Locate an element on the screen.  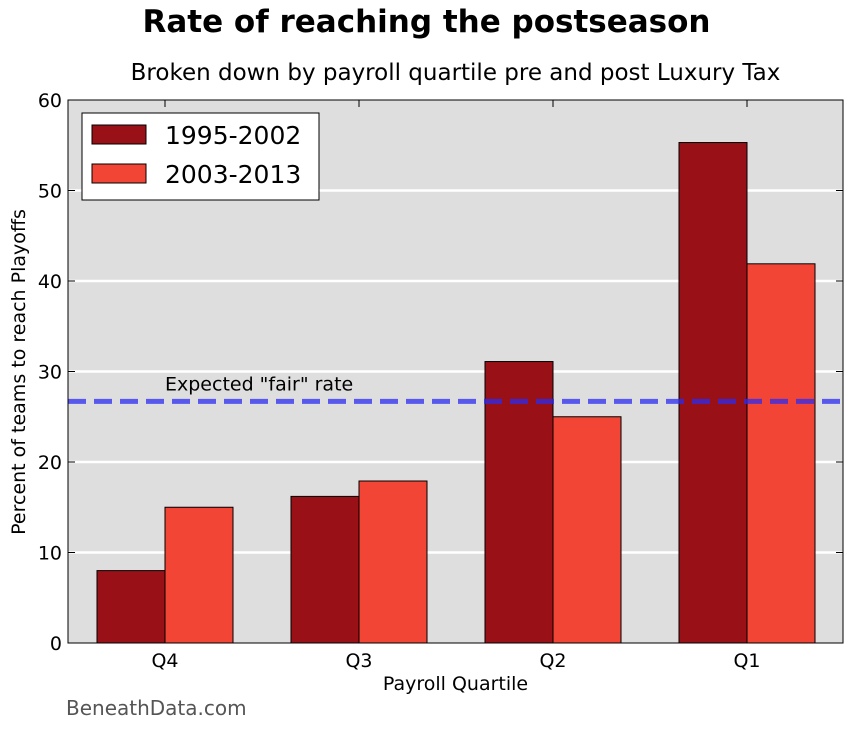
reference-line-group: Expected "fair" rate is located at coordinates (455, 388).